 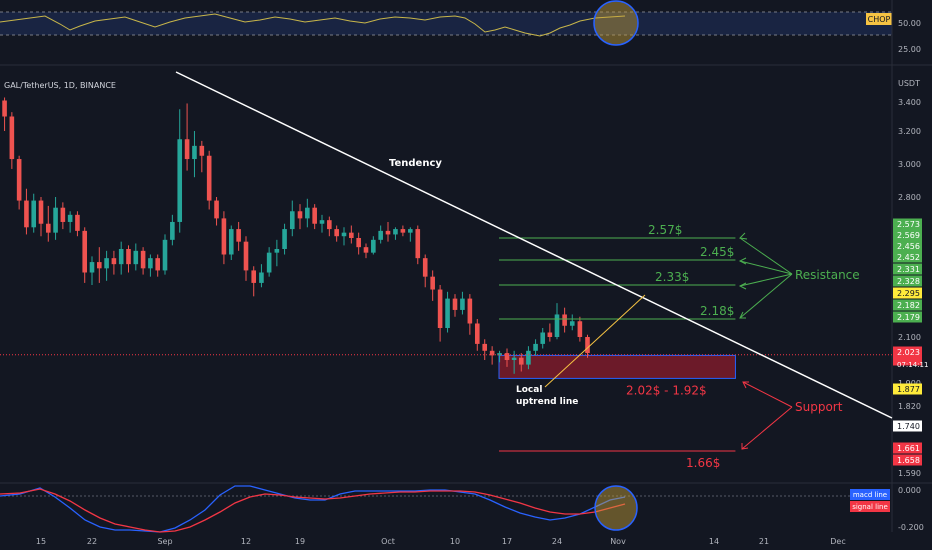 I want to click on price-tag-0: 2.573, so click(x=908, y=224).